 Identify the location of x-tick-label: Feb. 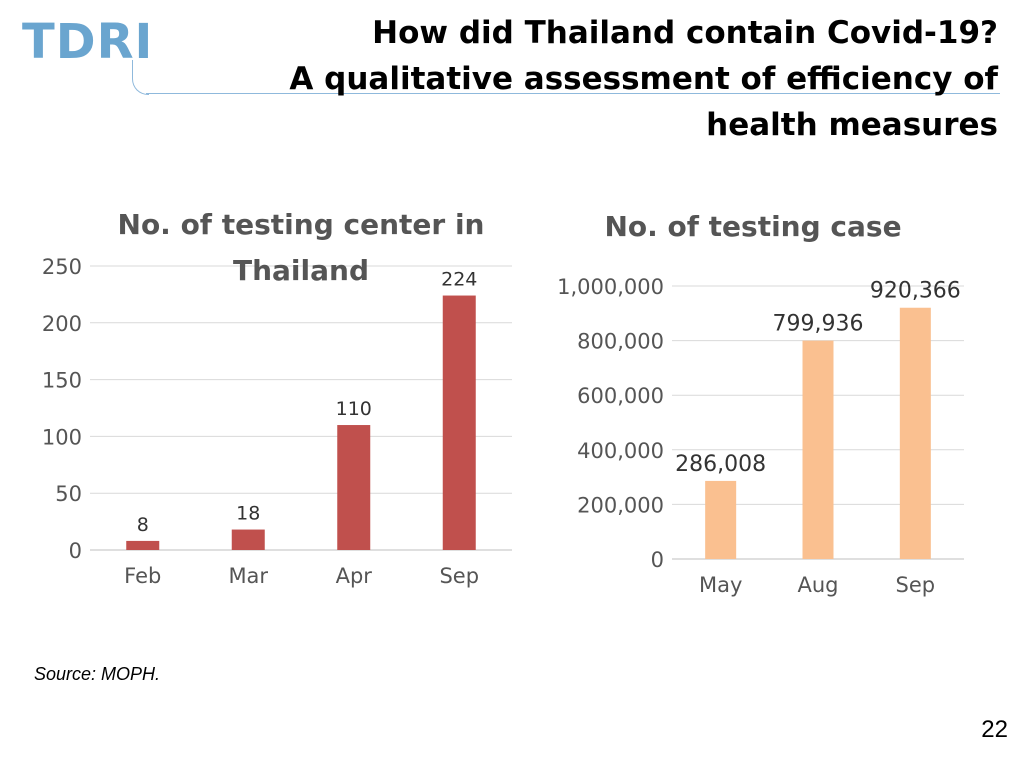
(142, 576).